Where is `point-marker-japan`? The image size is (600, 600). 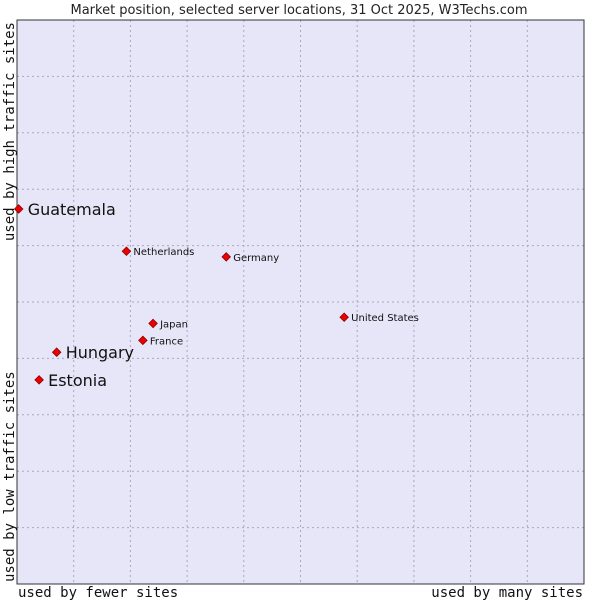
point-marker-japan is located at coordinates (153, 323).